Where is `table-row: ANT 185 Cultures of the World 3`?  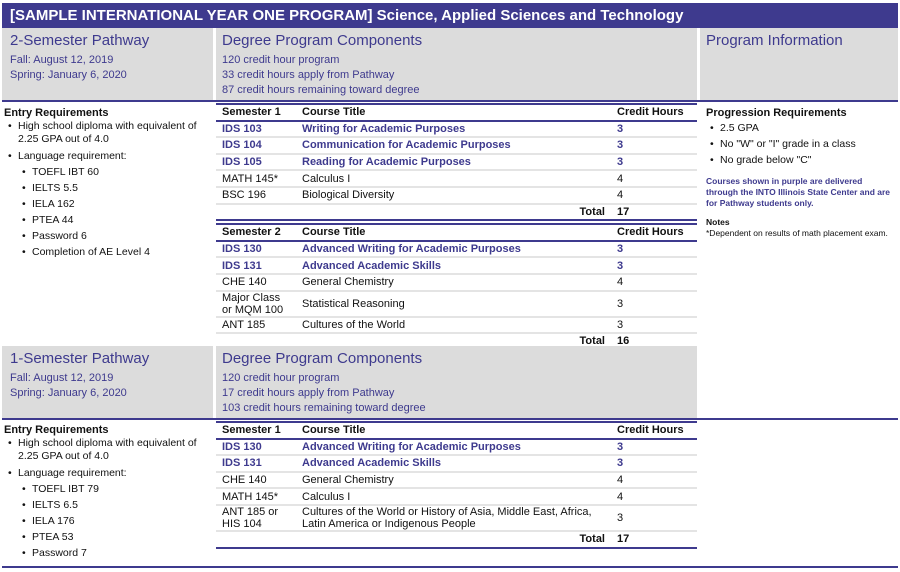 table-row: ANT 185 Cultures of the World 3 is located at coordinates (456, 325).